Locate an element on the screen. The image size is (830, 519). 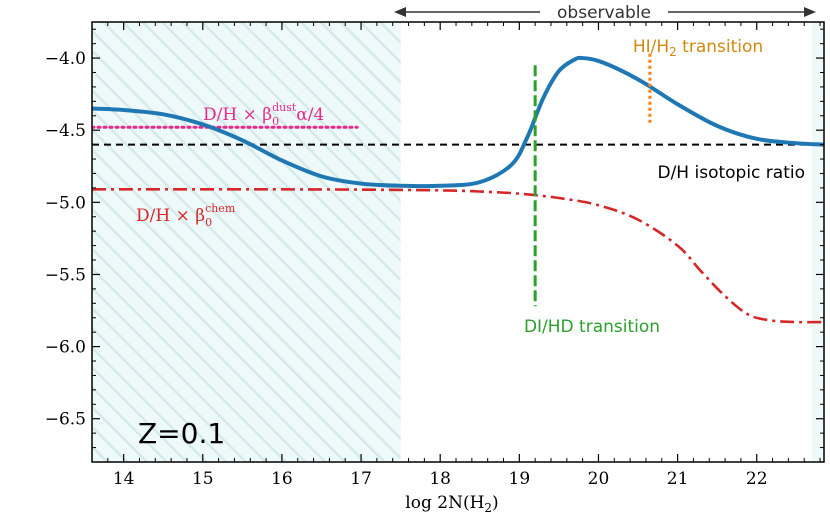
x-tick-label: 15 is located at coordinates (203, 479).